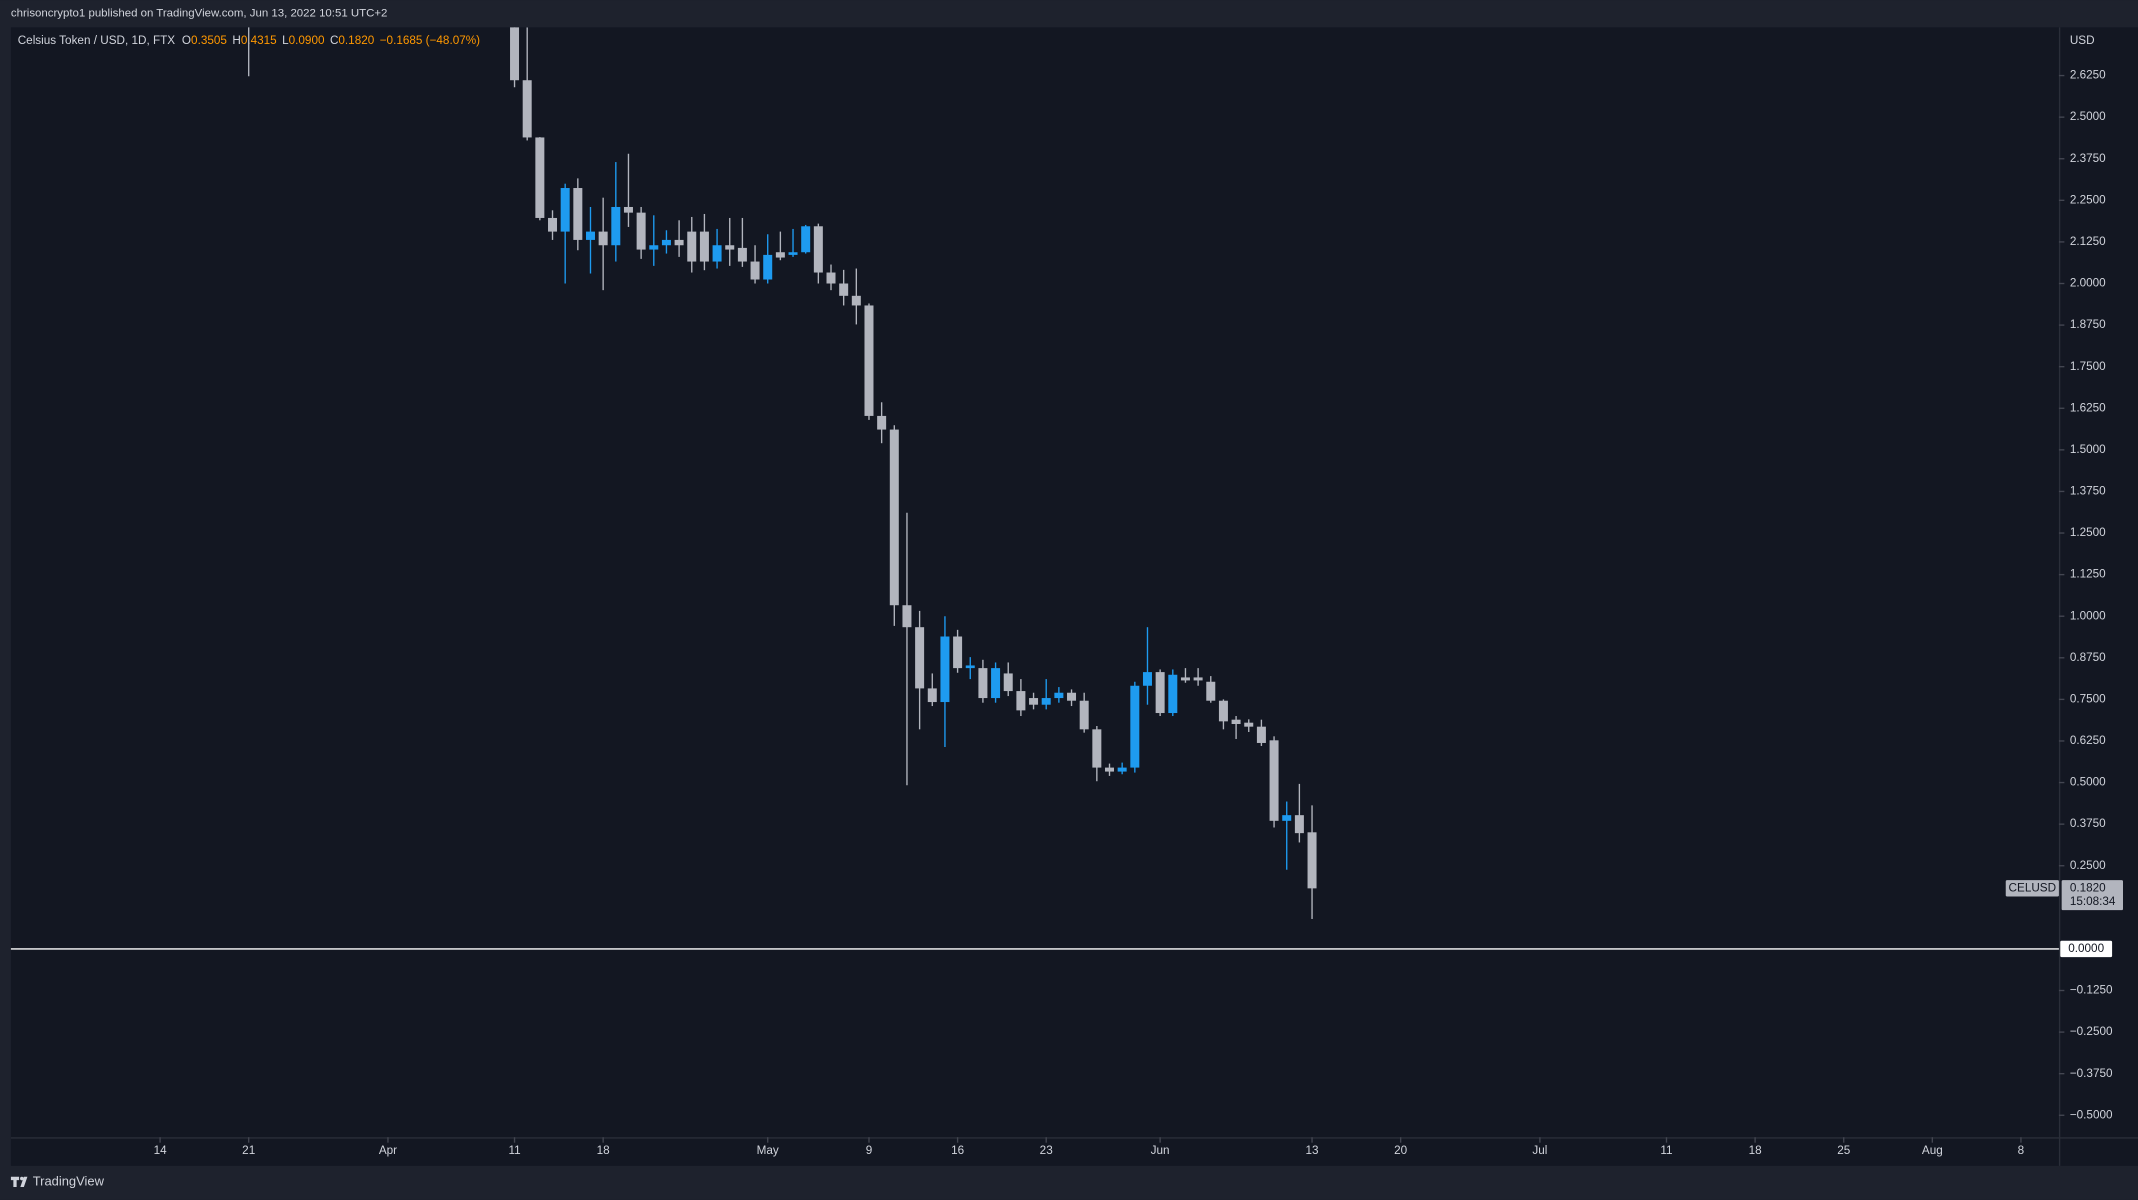  Describe the element at coordinates (209, 40) in the screenshot. I see `ohlc-value: 0.3505` at that location.